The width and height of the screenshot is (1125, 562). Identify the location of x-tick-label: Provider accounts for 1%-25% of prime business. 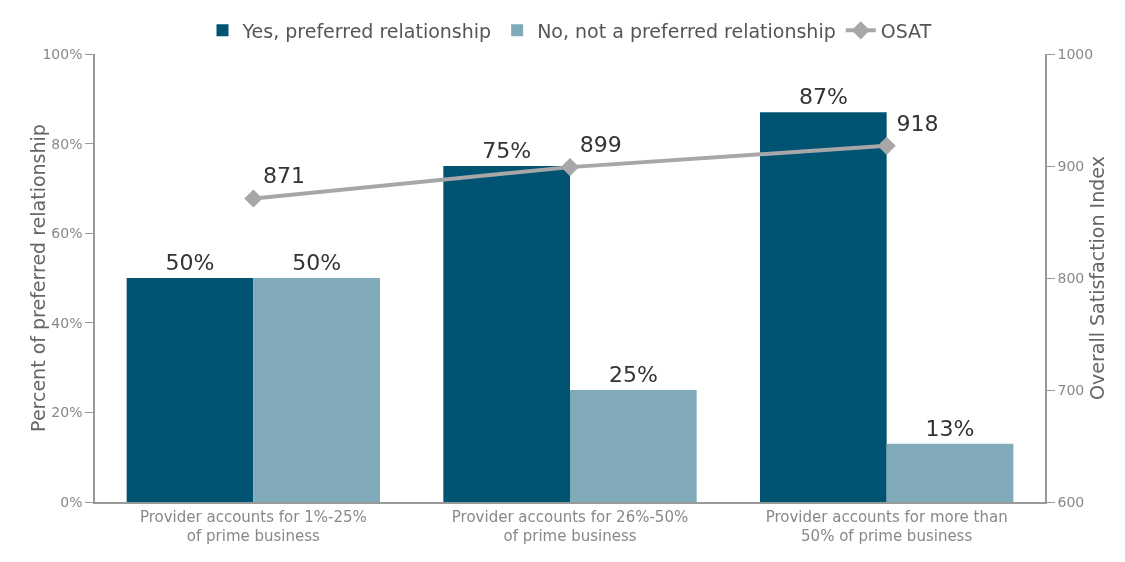
(253, 526).